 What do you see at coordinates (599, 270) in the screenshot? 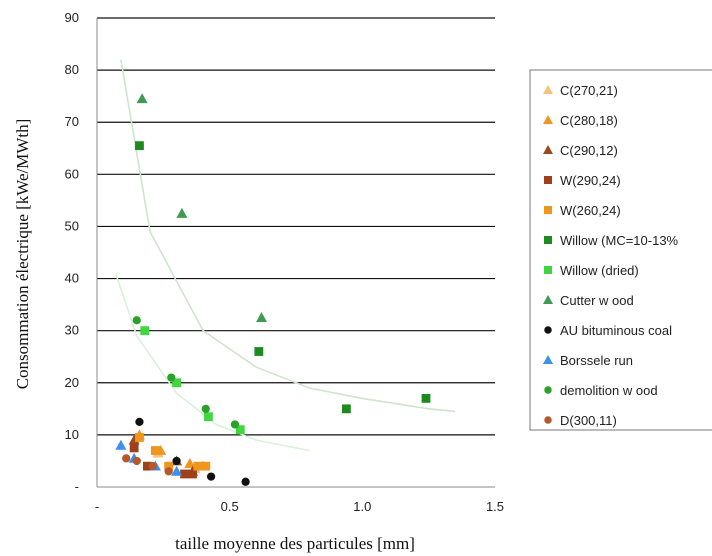
I see `legend-label: Willow (dried)` at bounding box center [599, 270].